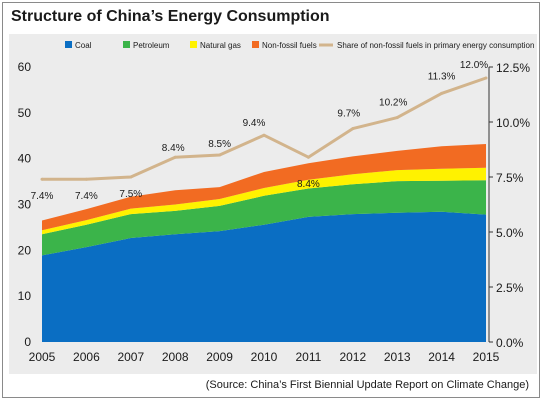 This screenshot has height=402, width=544. I want to click on x-tick-label: 2005, so click(42, 357).